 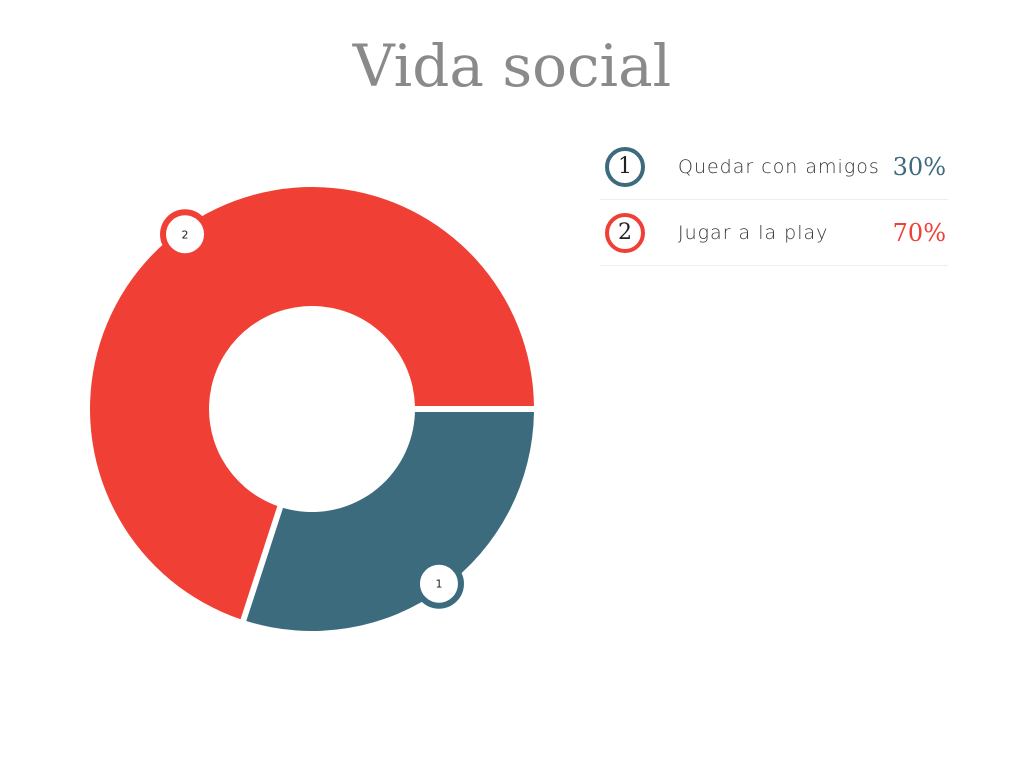 I want to click on legend-item: 1 Quedar con amigos 30%, so click(x=774, y=167).